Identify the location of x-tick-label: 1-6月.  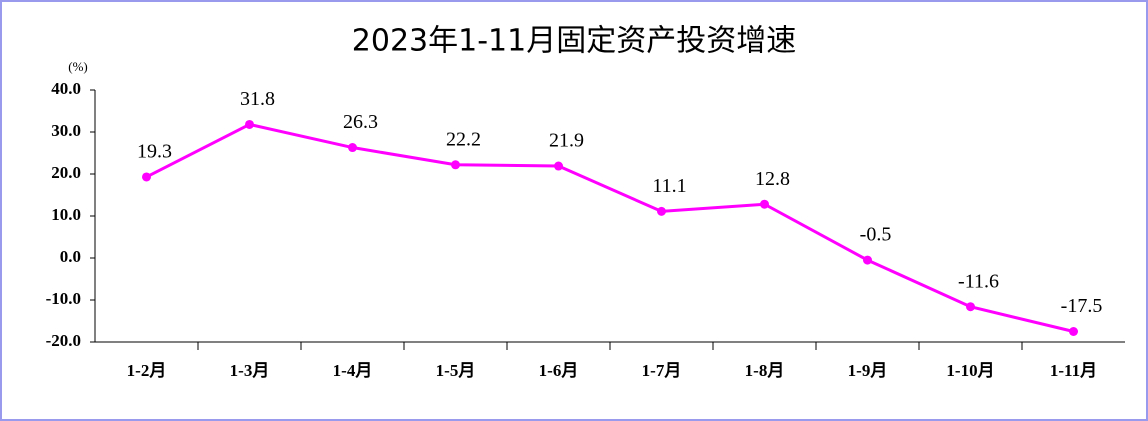
(559, 370).